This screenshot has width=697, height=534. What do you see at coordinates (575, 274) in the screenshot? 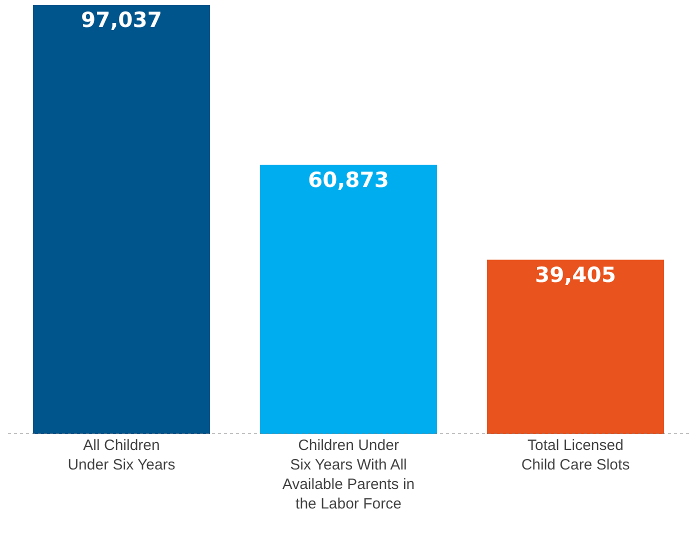
I see `data-label: 39,405` at bounding box center [575, 274].